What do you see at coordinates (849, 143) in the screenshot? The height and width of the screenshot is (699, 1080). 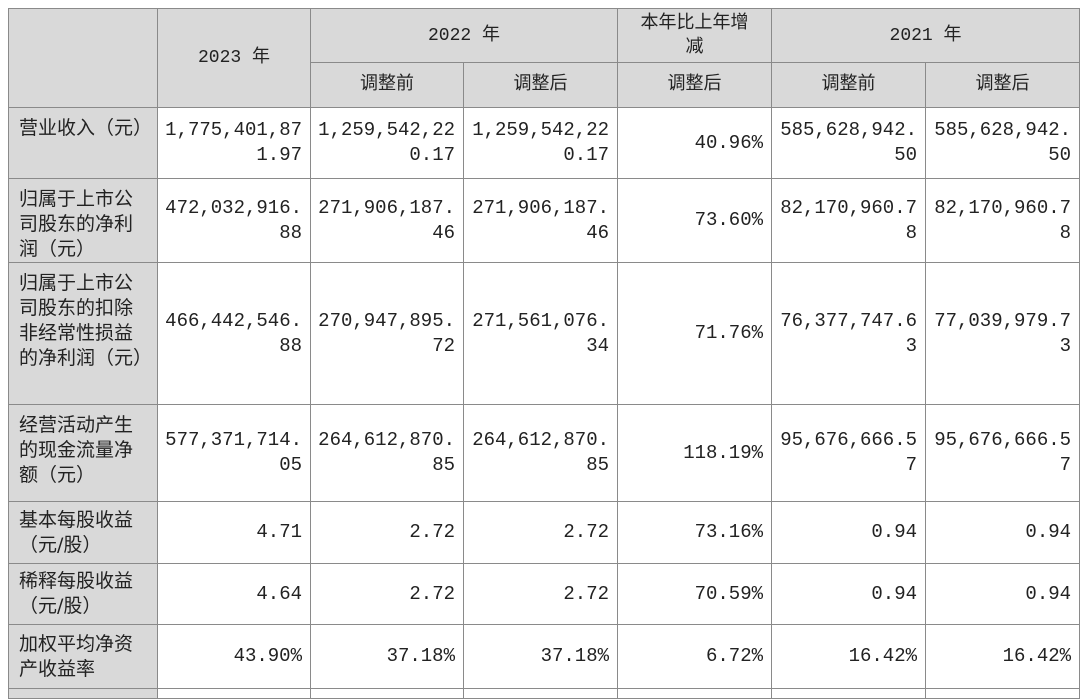 I see `cell-v2021-before: 585,628,942.50` at bounding box center [849, 143].